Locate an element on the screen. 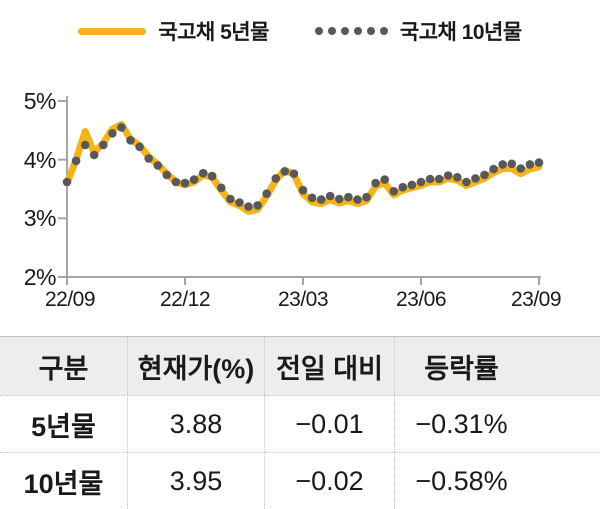 This screenshot has width=600, height=509. series-10yr-dots-swatch-icon is located at coordinates (351, 31).